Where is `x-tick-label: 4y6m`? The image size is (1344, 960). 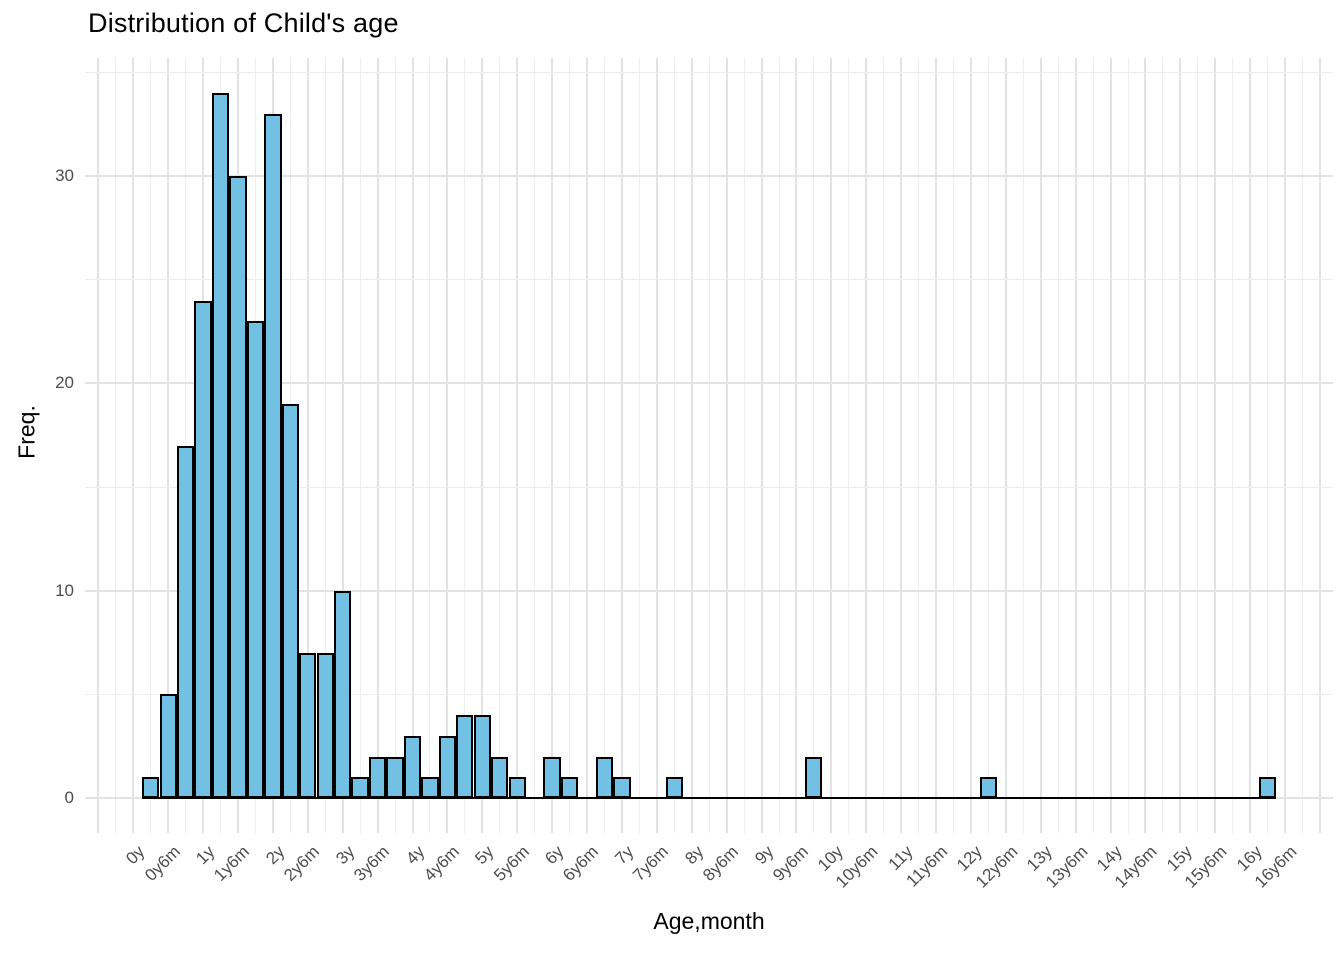 x-tick-label: 4y6m is located at coordinates (441, 863).